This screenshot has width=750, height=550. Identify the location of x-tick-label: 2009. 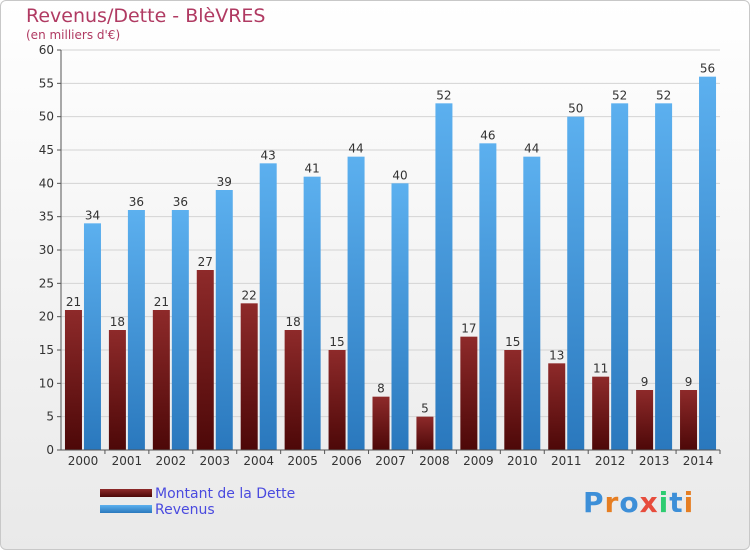
(478, 461).